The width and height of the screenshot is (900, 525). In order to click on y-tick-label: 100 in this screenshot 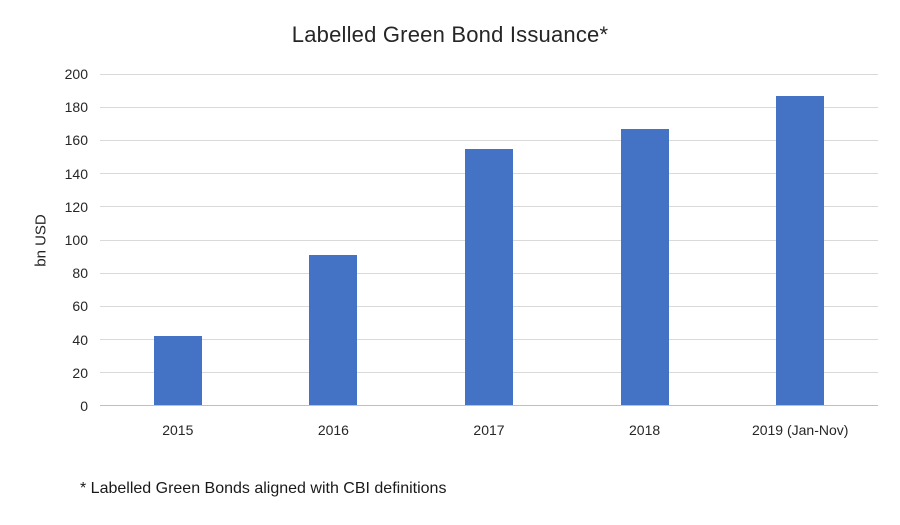, I will do `click(76, 240)`.